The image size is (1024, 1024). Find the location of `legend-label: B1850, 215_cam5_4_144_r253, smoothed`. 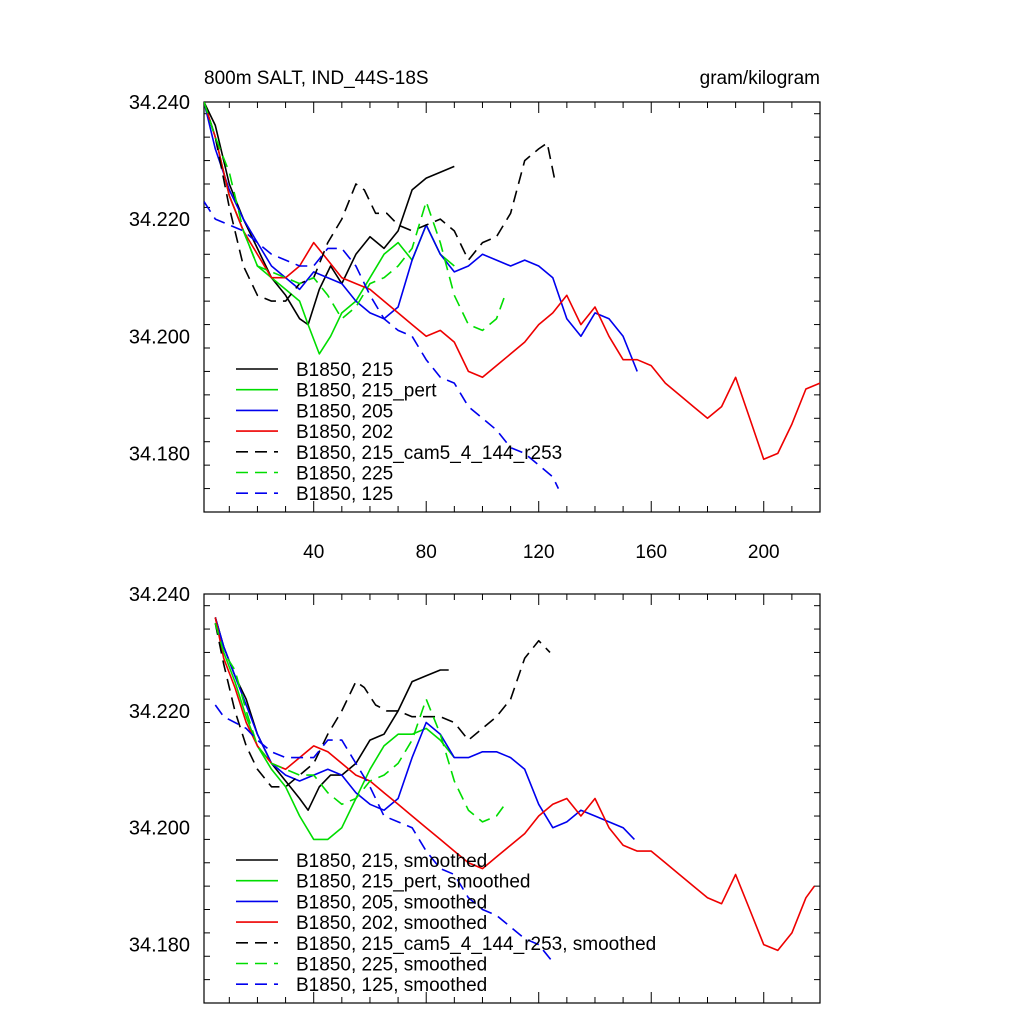

legend-label: B1850, 215_cam5_4_144_r253, smoothed is located at coordinates (476, 944).